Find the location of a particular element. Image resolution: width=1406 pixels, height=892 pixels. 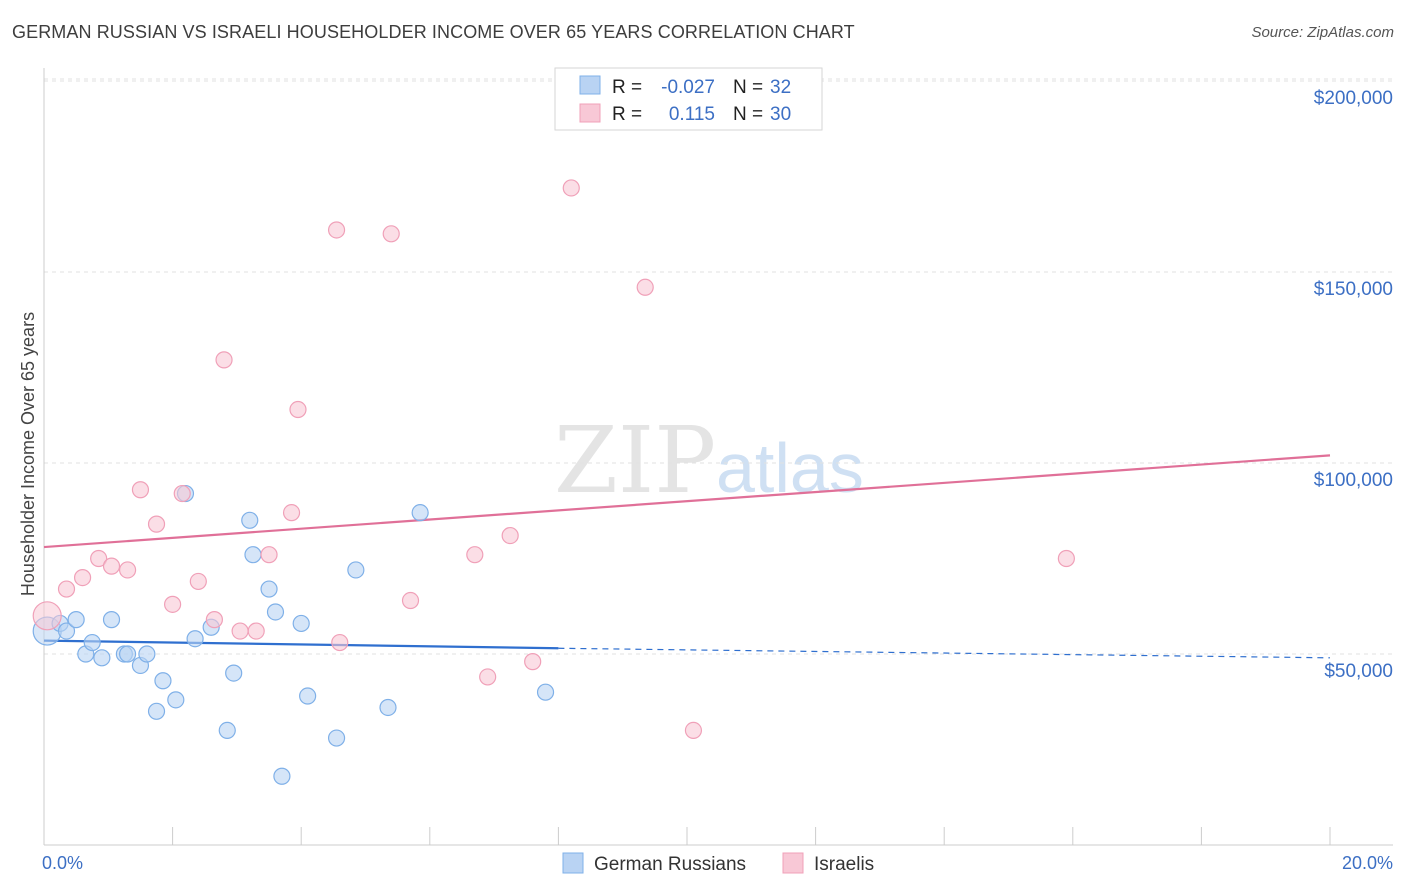

stats-r-value-israelis: 0.115 is located at coordinates (692, 114).